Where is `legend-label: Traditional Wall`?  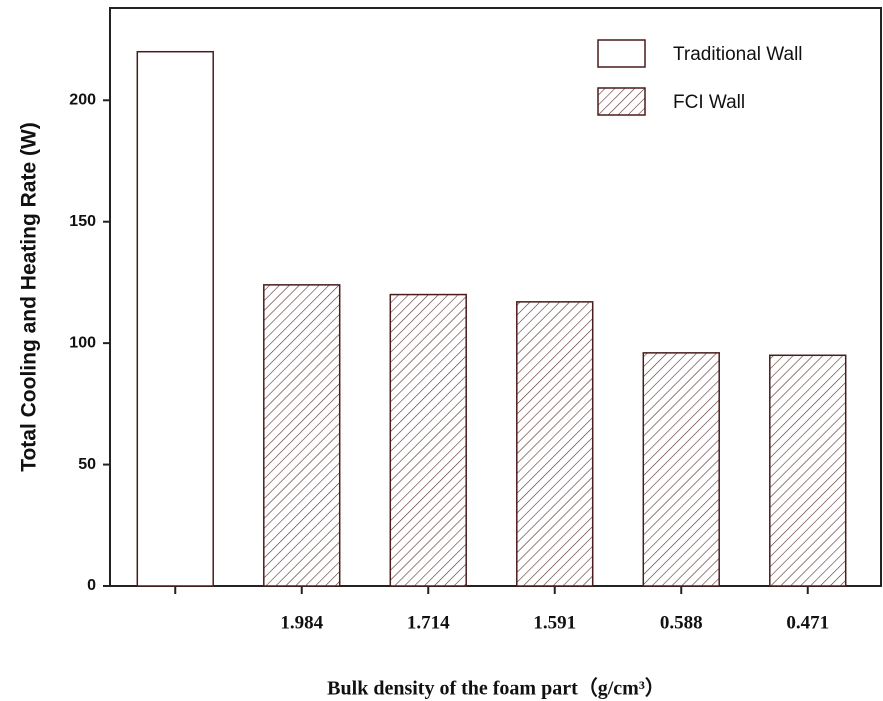
legend-label: Traditional Wall is located at coordinates (738, 54).